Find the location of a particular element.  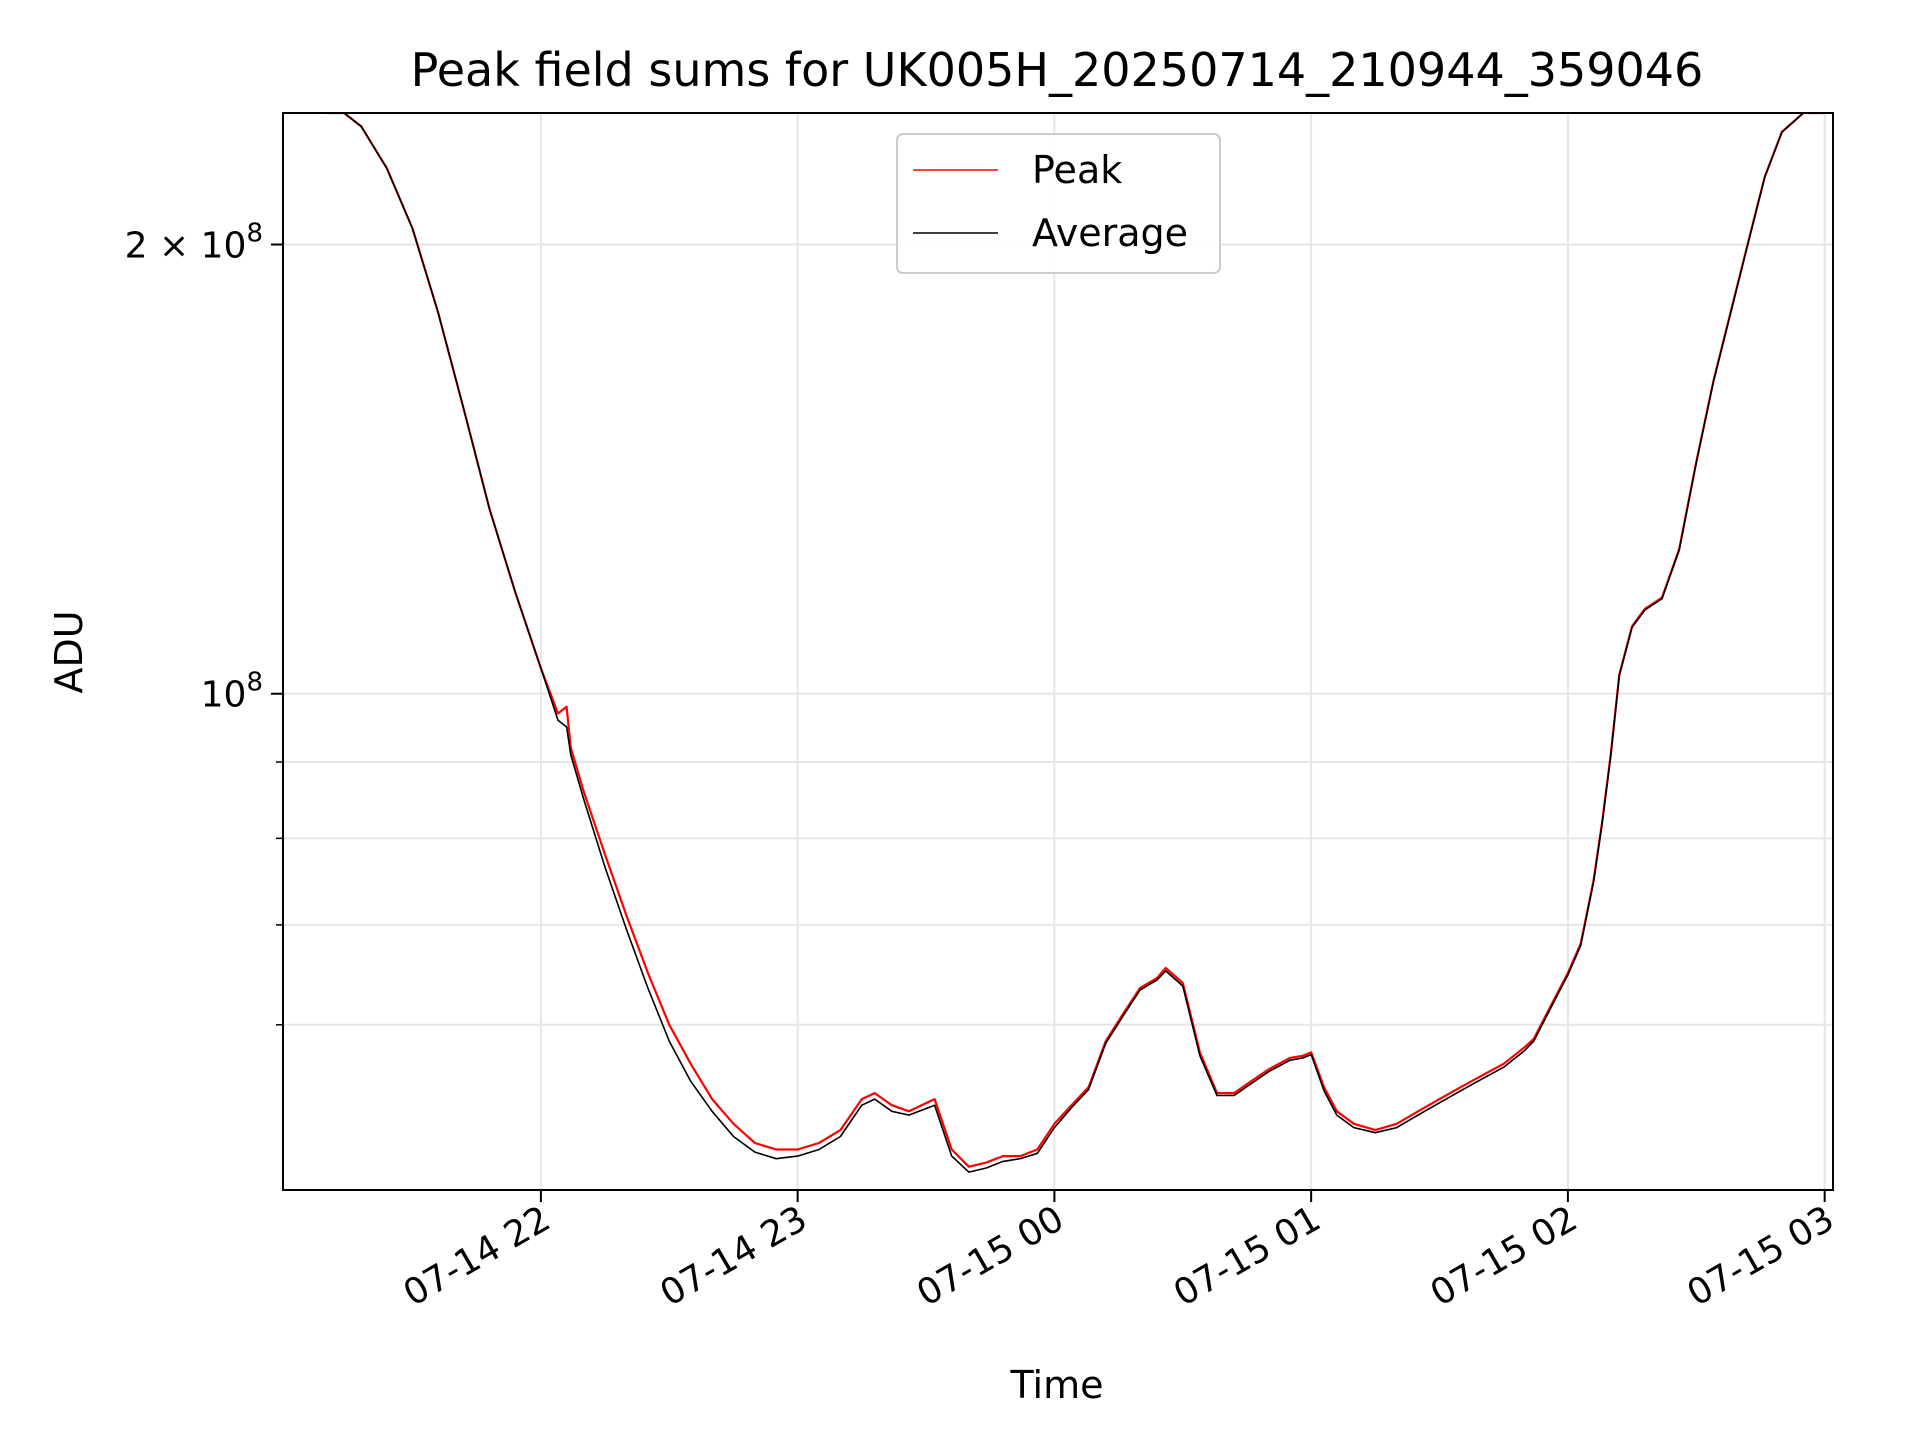

y-tick-label: 108 is located at coordinates (232, 692).